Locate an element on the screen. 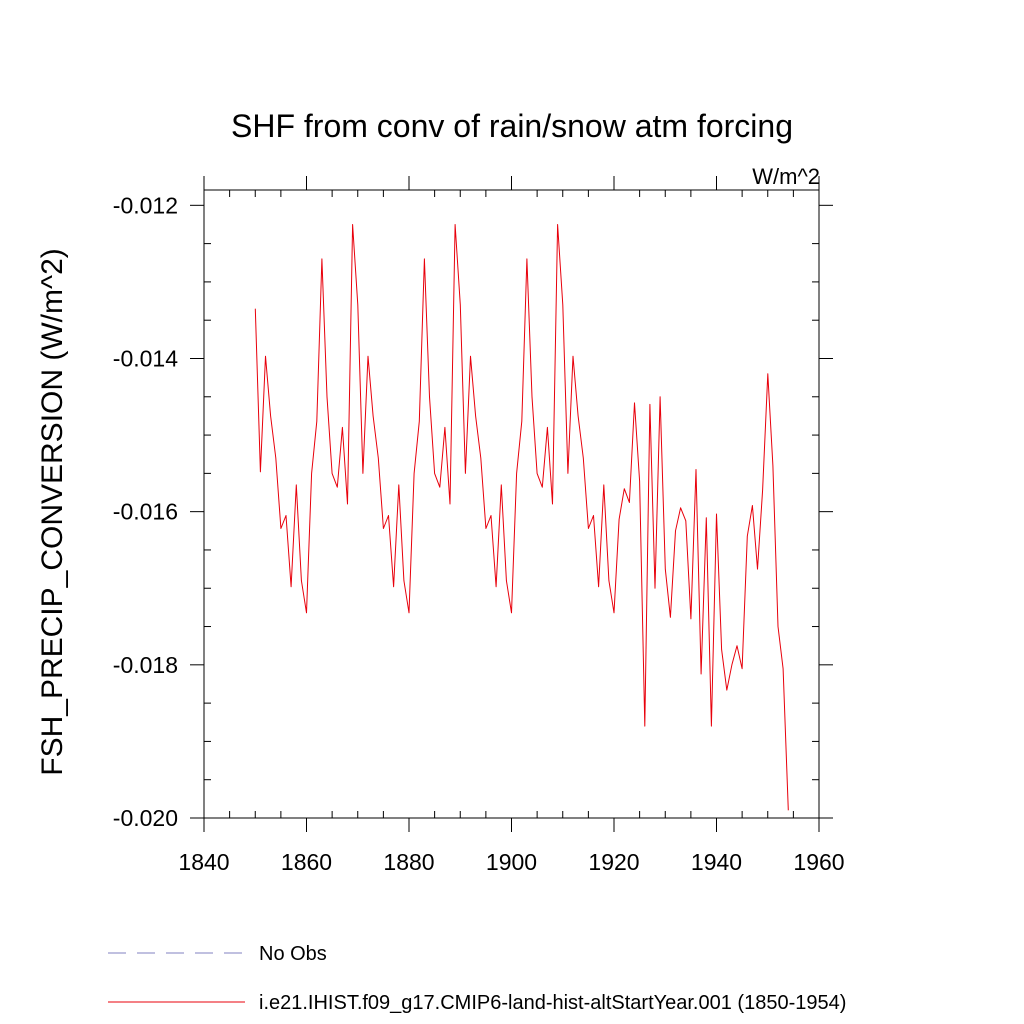 The width and height of the screenshot is (1024, 1024). y-axis-label: FSH_PRECIP_CONVERSION (W/m^2) is located at coordinates (52, 511).